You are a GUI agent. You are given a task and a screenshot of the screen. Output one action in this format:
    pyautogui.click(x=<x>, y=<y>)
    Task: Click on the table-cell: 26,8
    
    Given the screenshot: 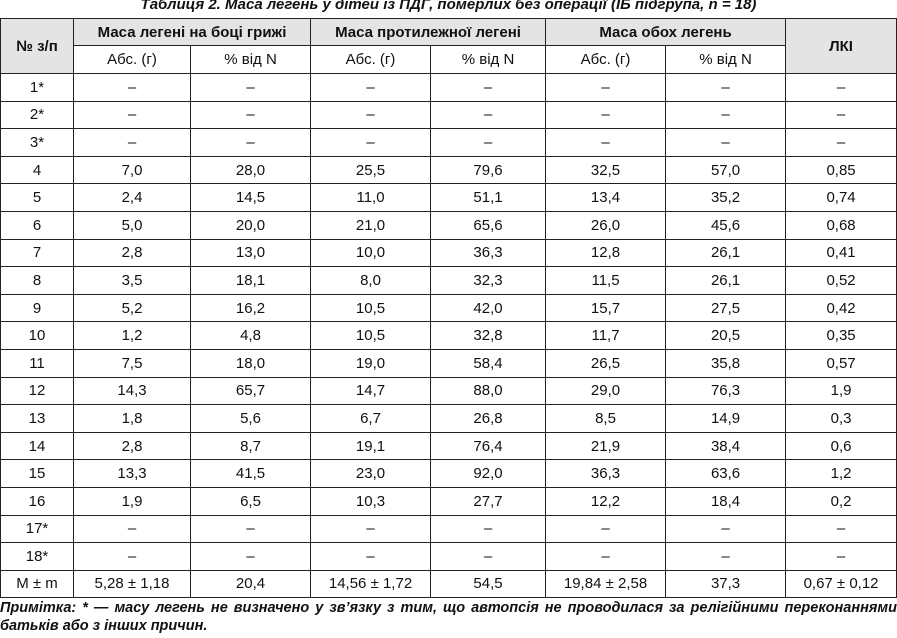 What is the action you would take?
    pyautogui.click(x=488, y=418)
    